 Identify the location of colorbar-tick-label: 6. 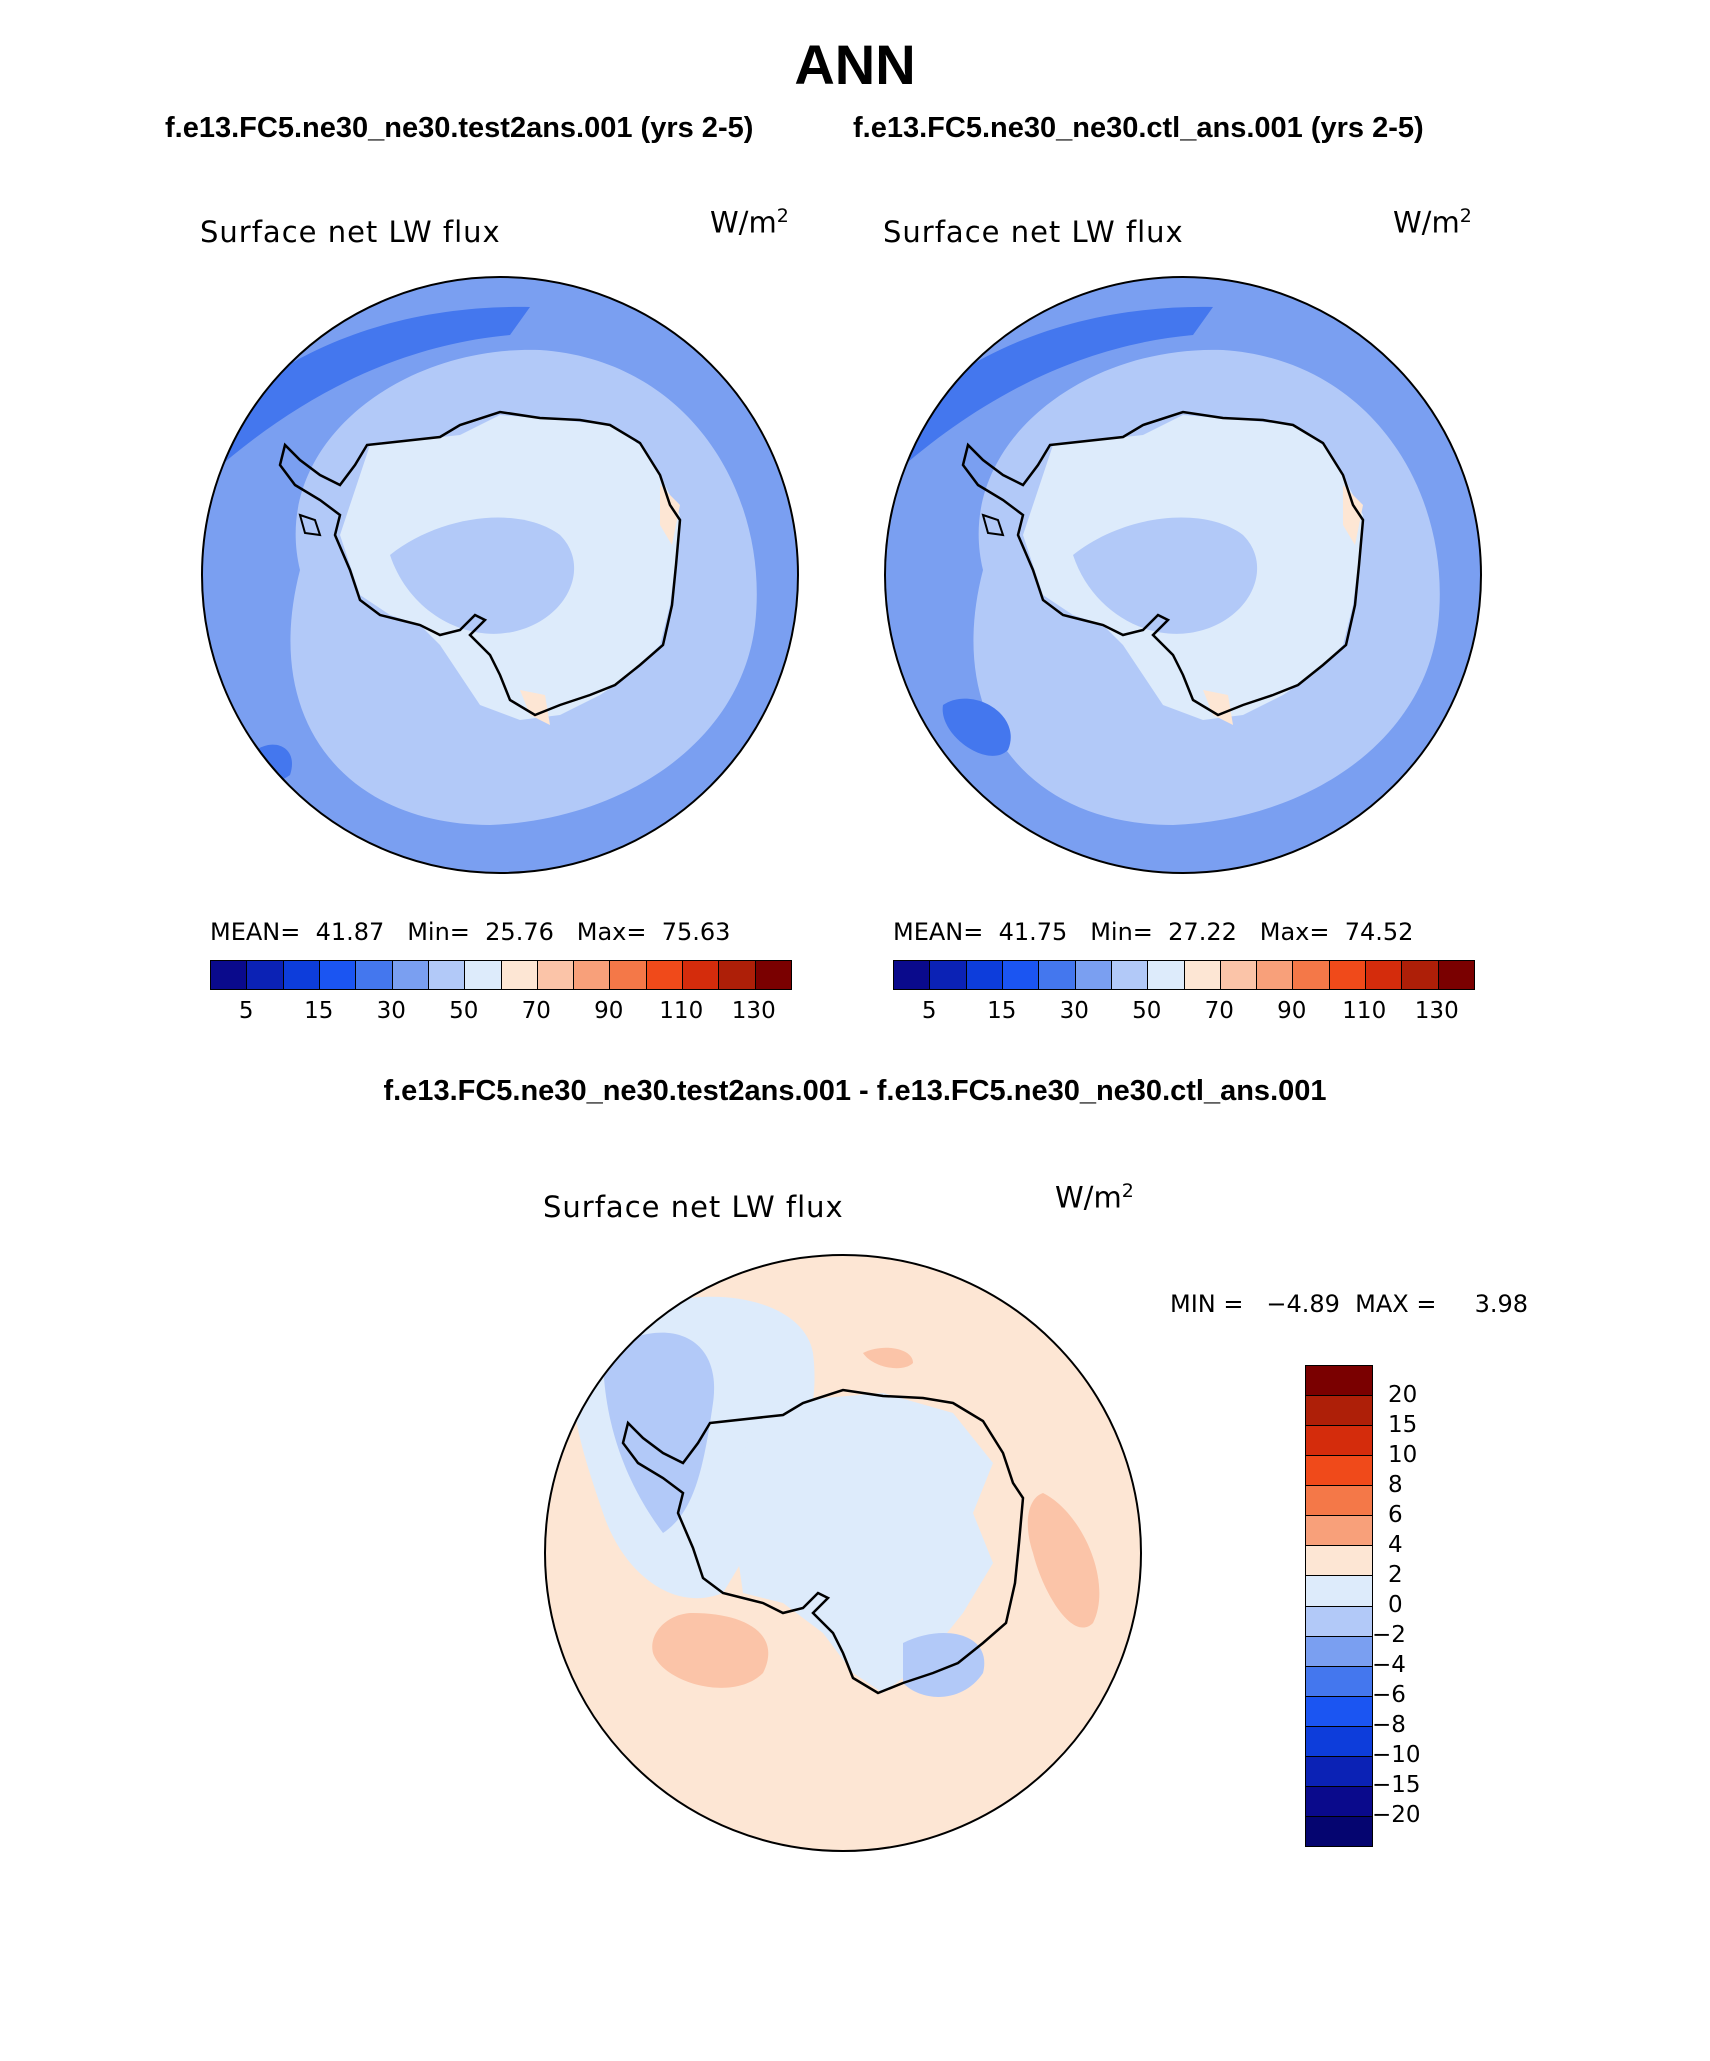
(1395, 1515).